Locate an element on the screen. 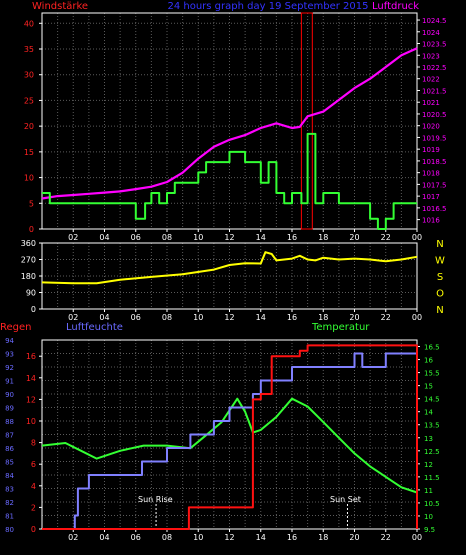 Image resolution: width=466 pixels, height=555 pixels. y-tick-label: 1019.5 is located at coordinates (434, 138).